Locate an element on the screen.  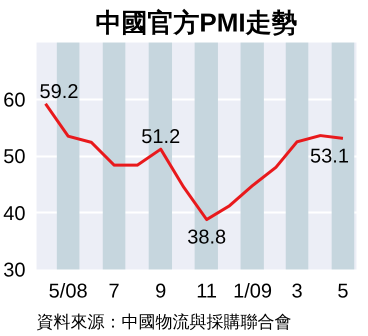
x-tick-label: 7 is located at coordinates (114, 291).